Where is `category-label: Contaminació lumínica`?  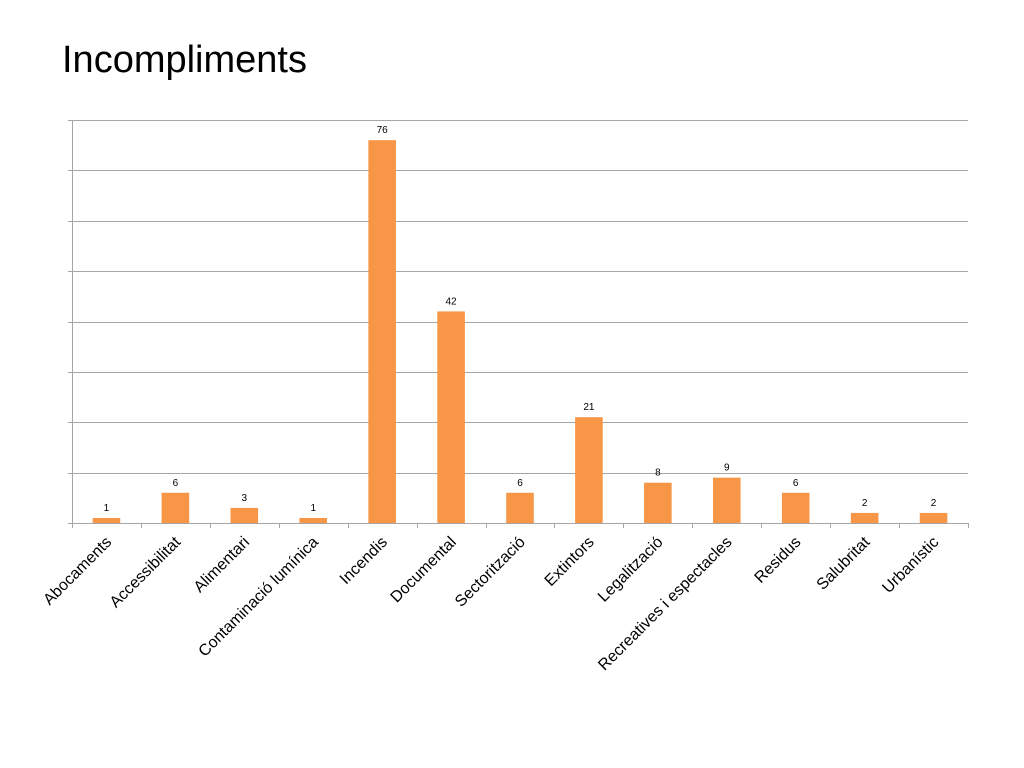 category-label: Contaminació lumínica is located at coordinates (259, 597).